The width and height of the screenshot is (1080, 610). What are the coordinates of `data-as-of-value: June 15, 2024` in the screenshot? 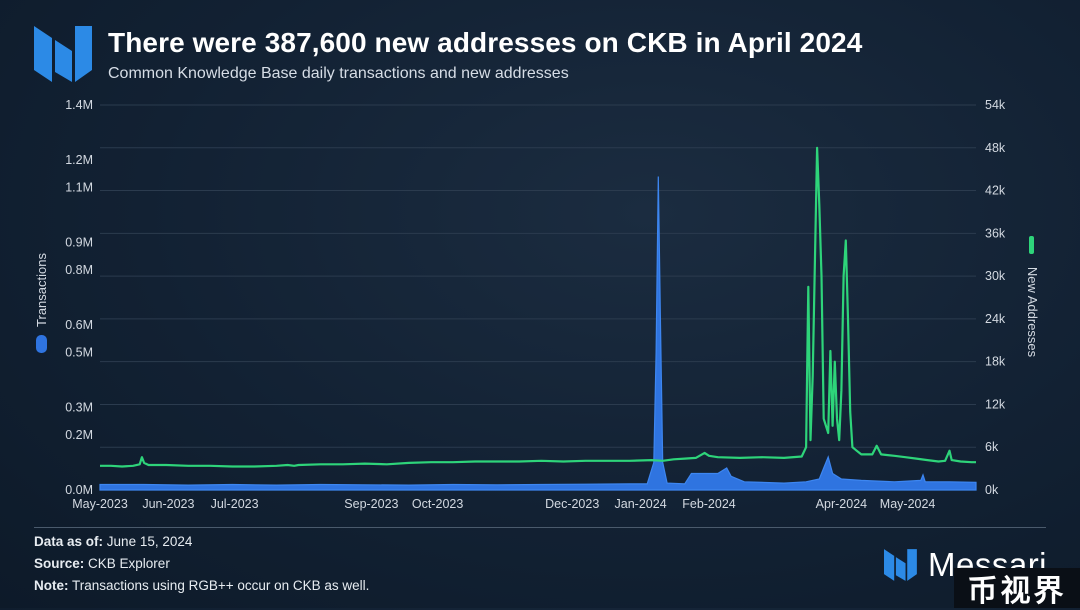 It's located at (149, 541).